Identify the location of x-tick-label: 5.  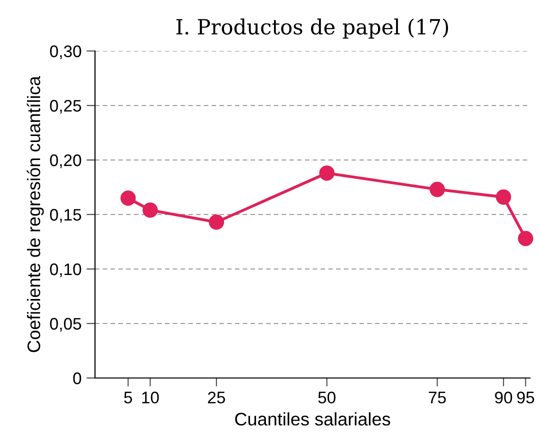
(128, 398).